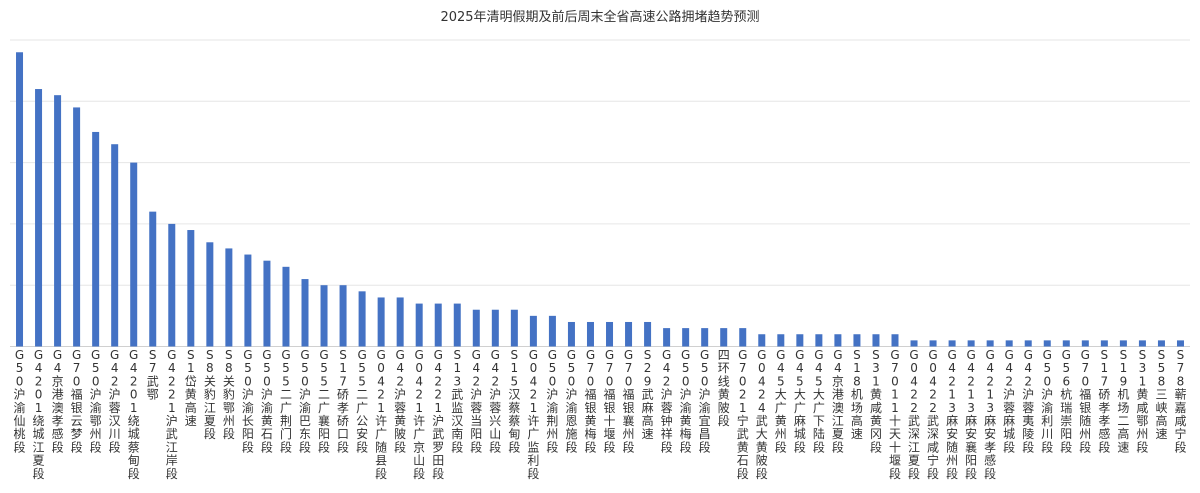 Image resolution: width=1200 pixels, height=493 pixels. Describe the element at coordinates (1028, 401) in the screenshot. I see `x-tick-label: G 4 2 沪蓉夷陵段` at that location.